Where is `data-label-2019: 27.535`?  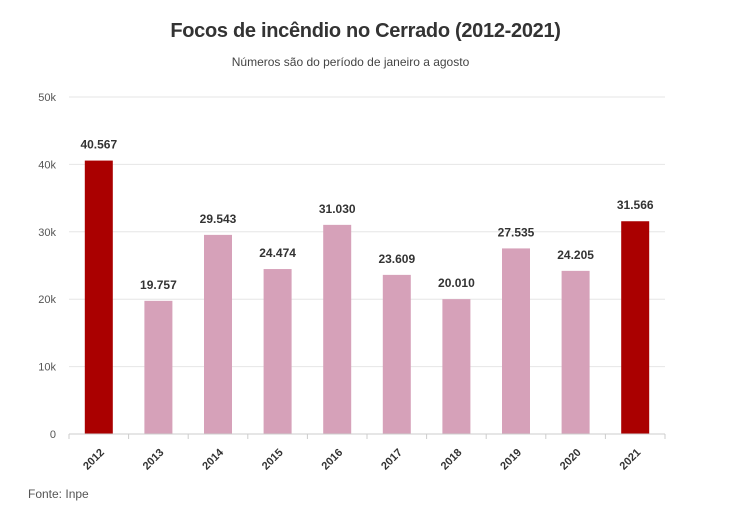
data-label-2019: 27.535 is located at coordinates (516, 232).